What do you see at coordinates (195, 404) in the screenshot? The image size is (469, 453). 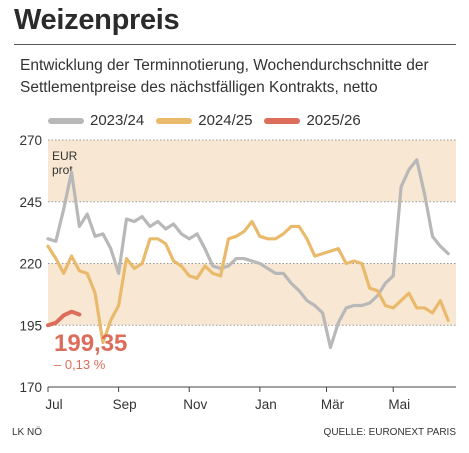 I see `x-tick-label-Nov: Nov` at bounding box center [195, 404].